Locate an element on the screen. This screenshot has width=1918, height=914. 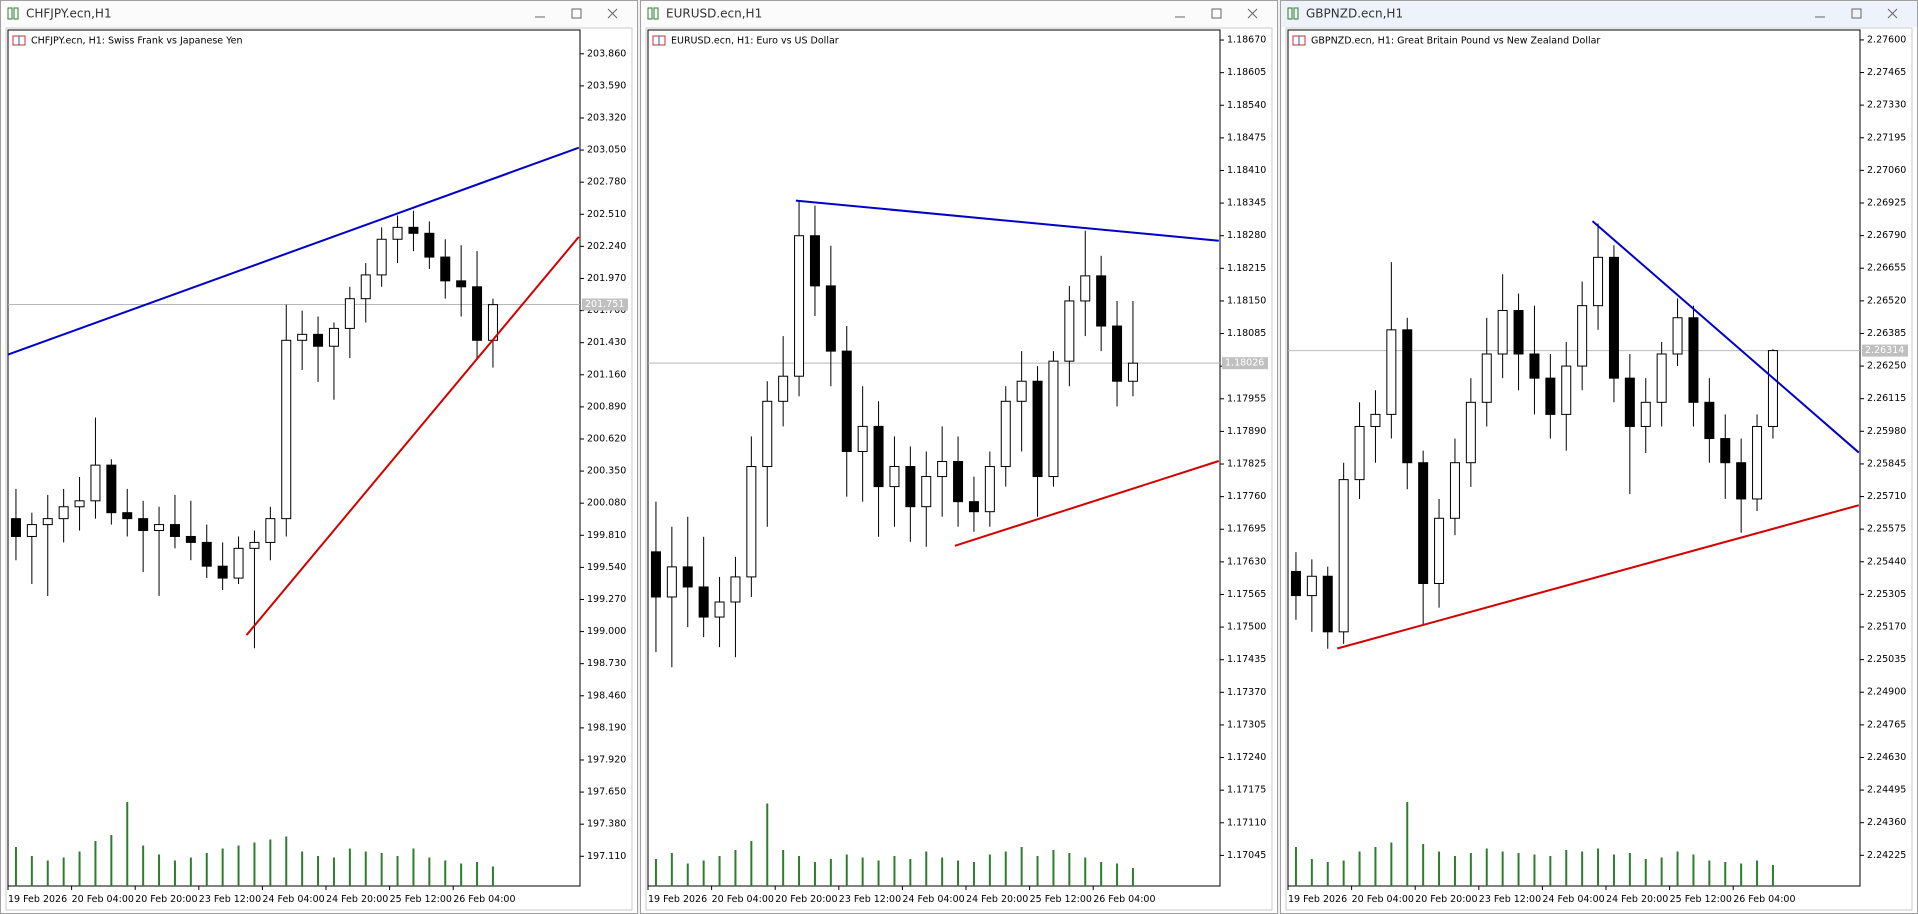
x-tick-label: 25 Feb 12:00 is located at coordinates (1061, 899).